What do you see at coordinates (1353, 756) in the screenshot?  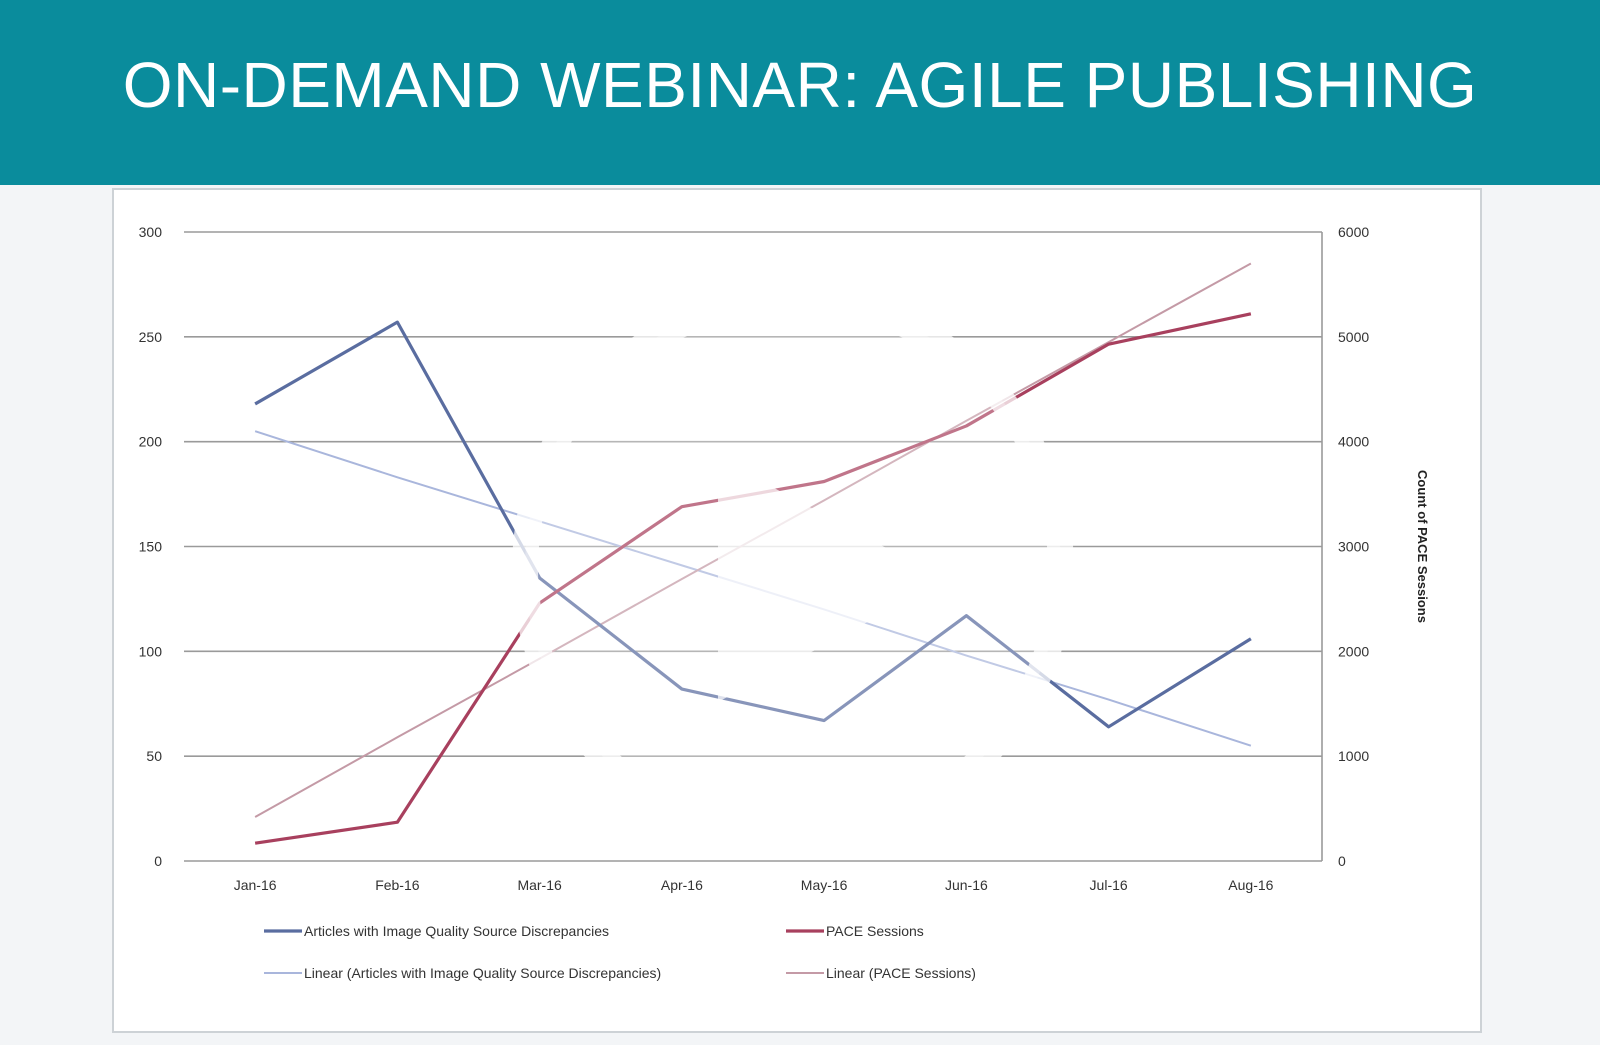 I see `y-right-tick-label: 1000` at bounding box center [1353, 756].